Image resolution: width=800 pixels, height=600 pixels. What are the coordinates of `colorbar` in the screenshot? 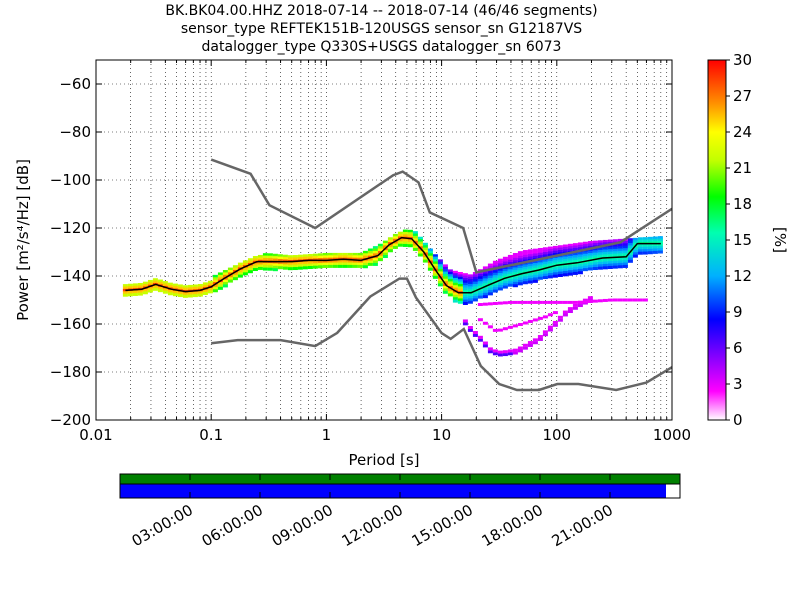 It's located at (717, 240).